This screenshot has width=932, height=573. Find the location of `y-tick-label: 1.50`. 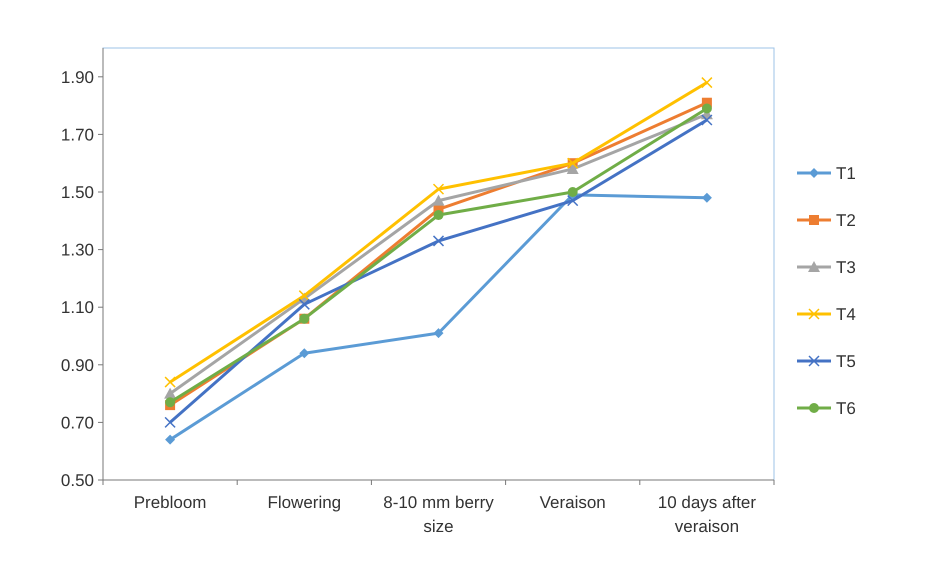

y-tick-label: 1.50 is located at coordinates (77, 192).